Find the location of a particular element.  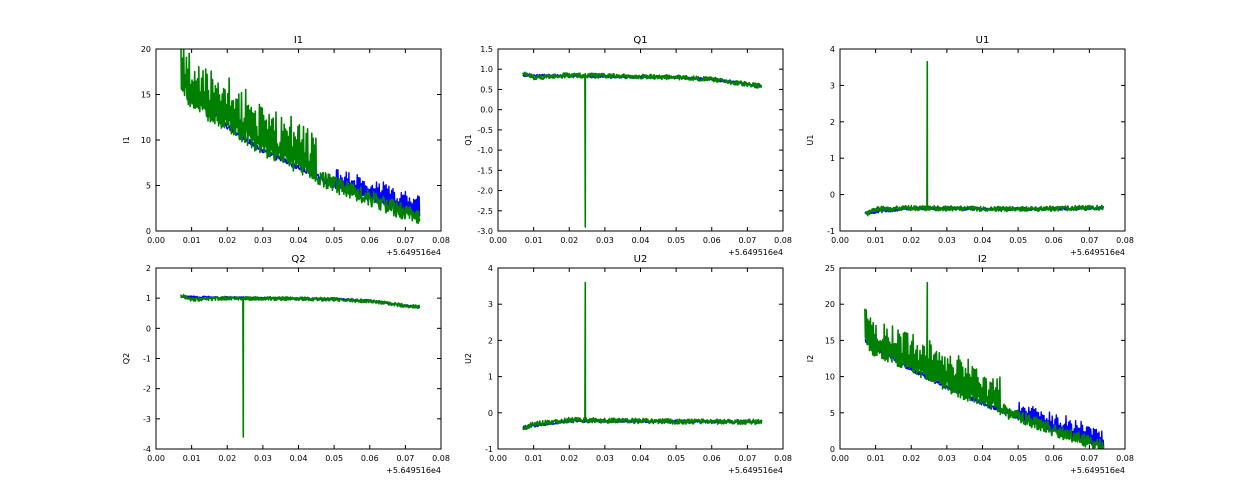

y-tick-label: 1.5 is located at coordinates (486, 49).